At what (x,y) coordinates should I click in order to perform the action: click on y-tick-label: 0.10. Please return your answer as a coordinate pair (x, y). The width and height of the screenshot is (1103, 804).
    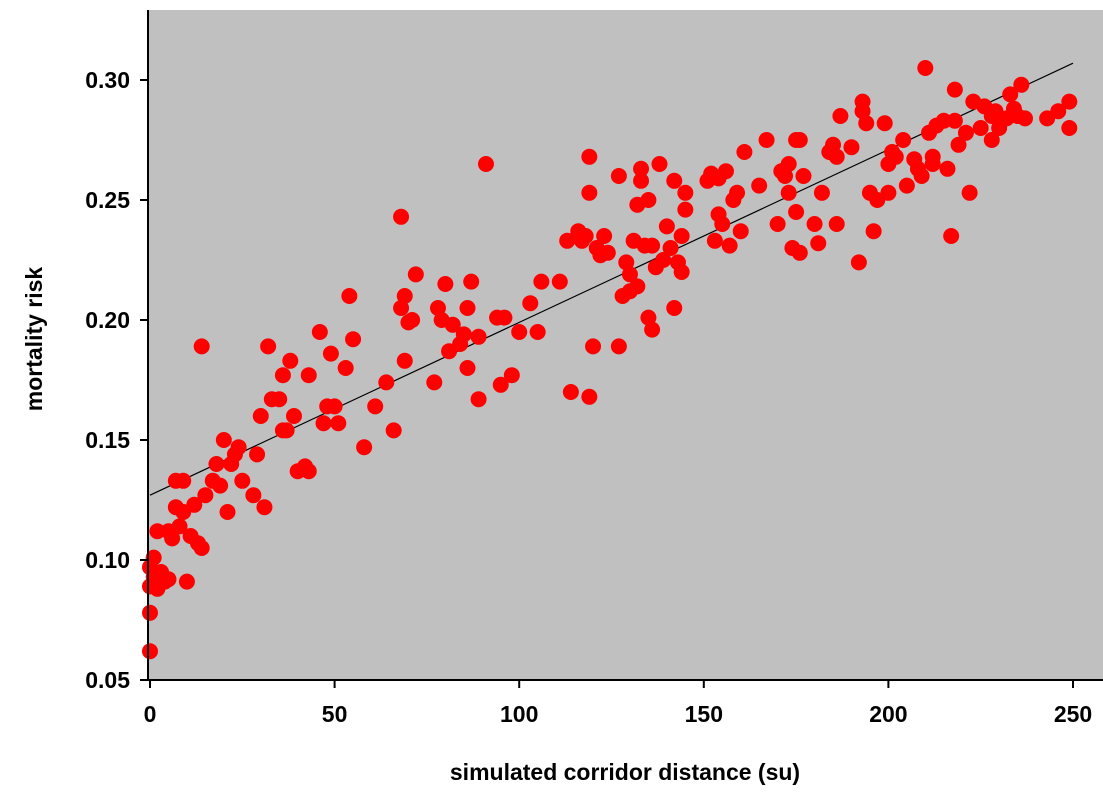
    Looking at the image, I should click on (107, 560).